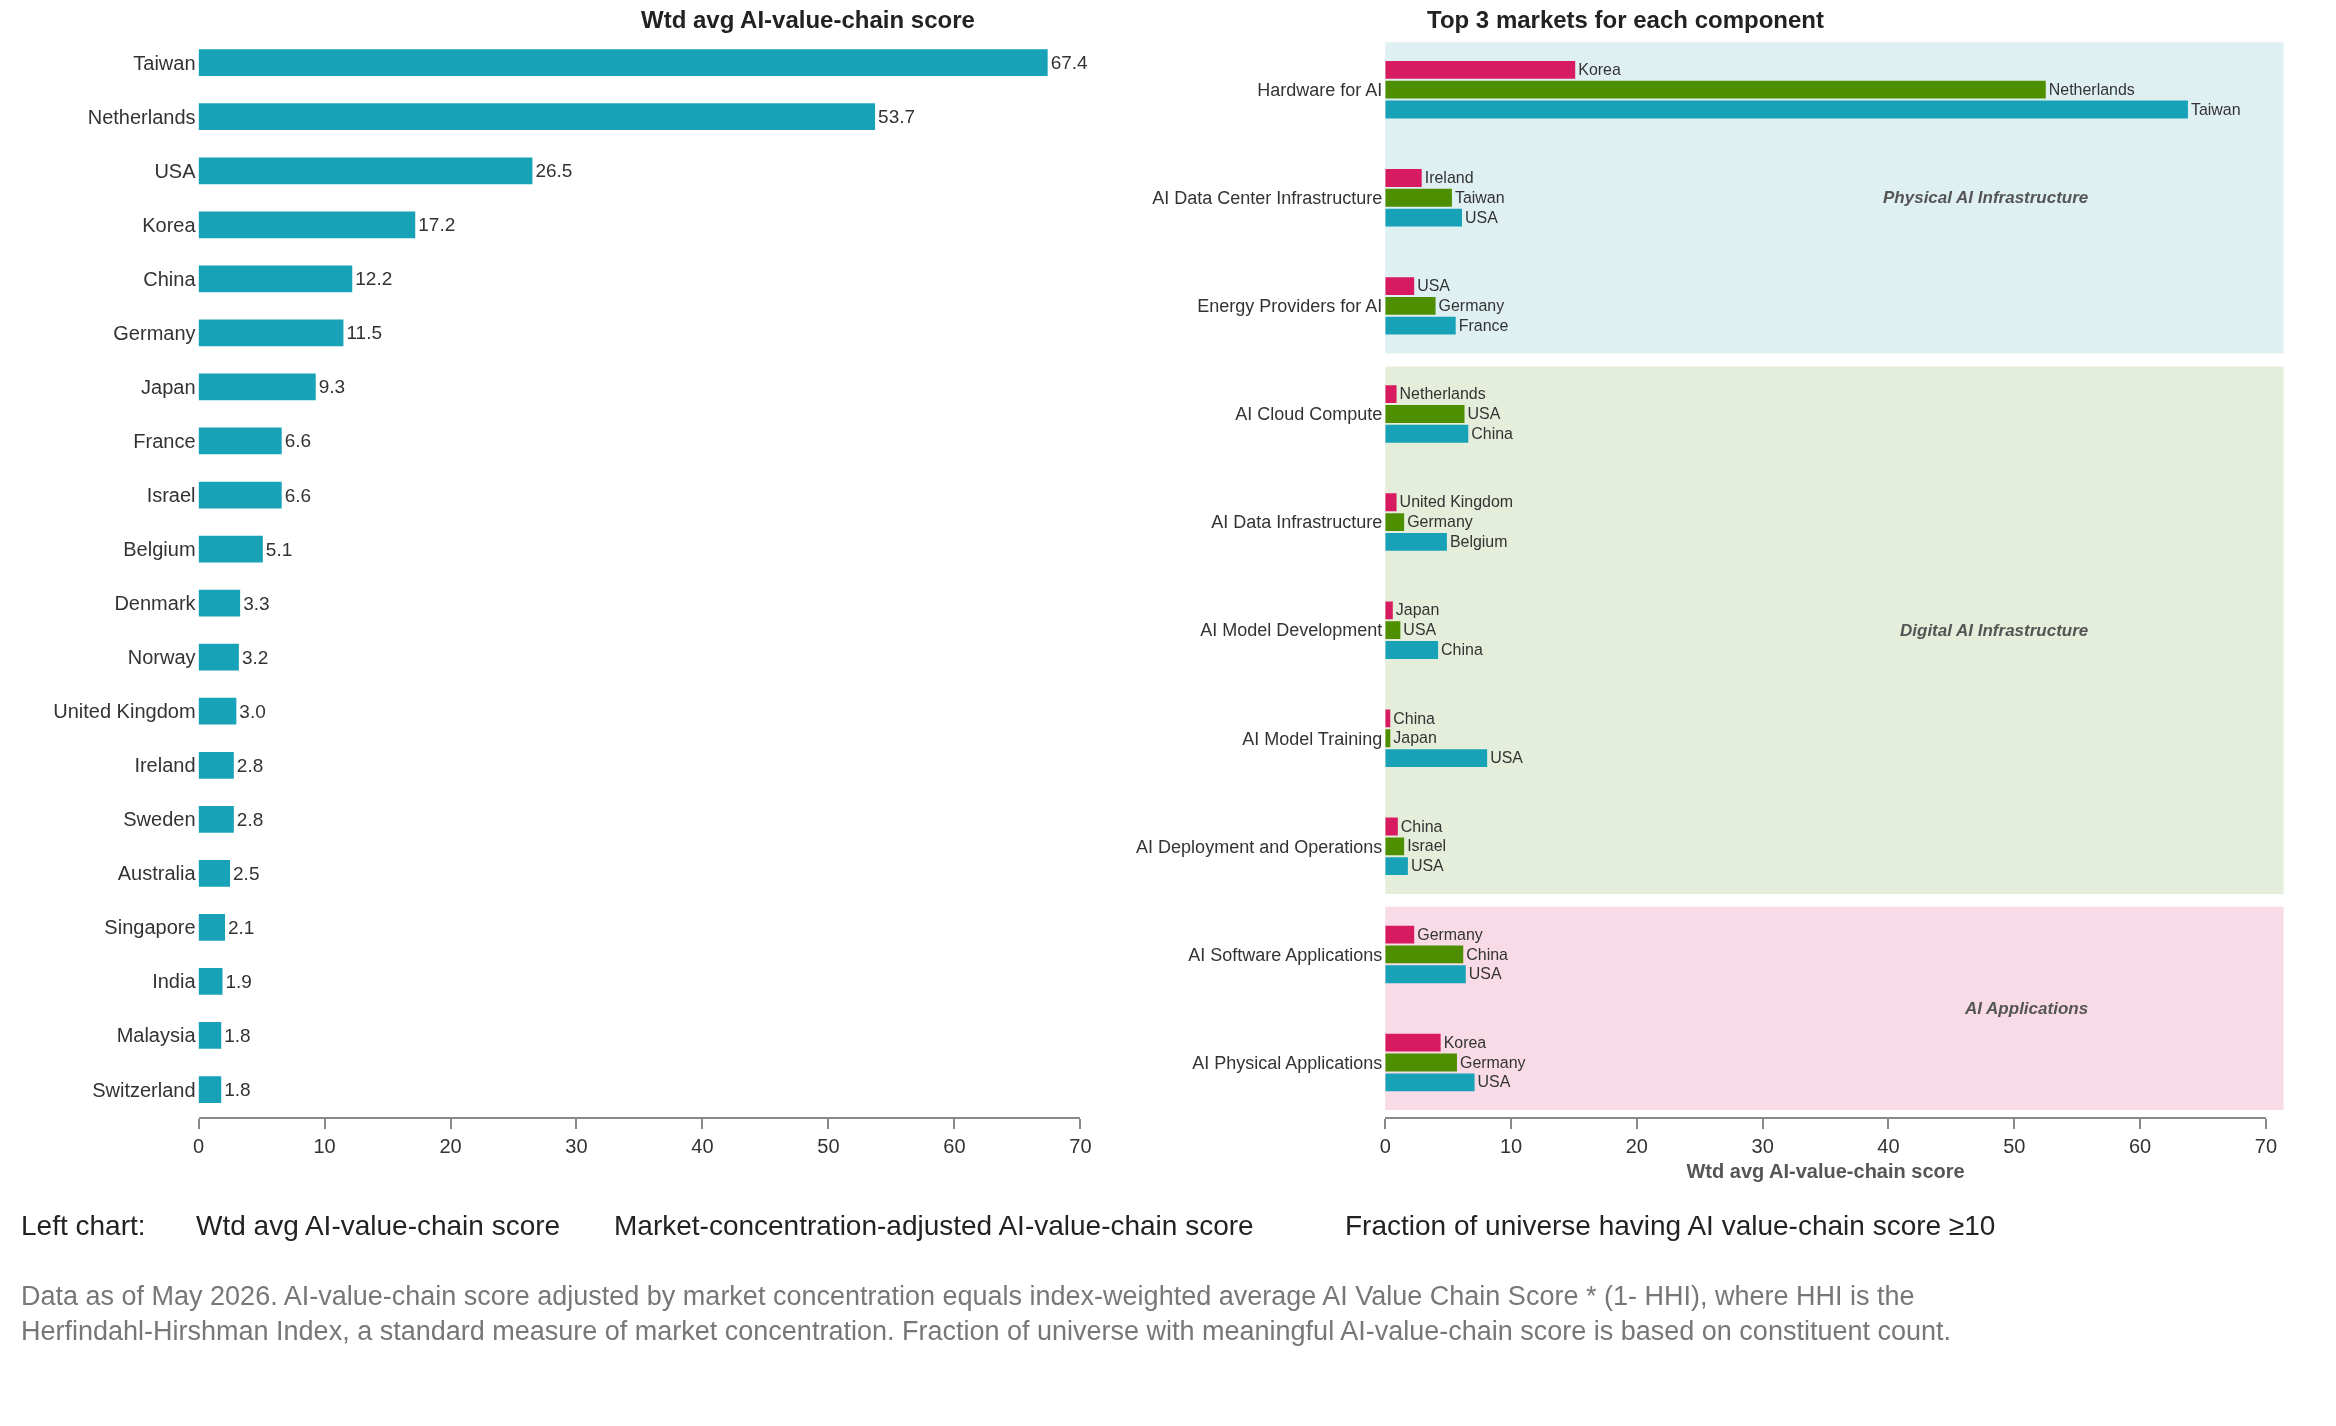  What do you see at coordinates (161, 657) in the screenshot?
I see `y-tick-label: Norway` at bounding box center [161, 657].